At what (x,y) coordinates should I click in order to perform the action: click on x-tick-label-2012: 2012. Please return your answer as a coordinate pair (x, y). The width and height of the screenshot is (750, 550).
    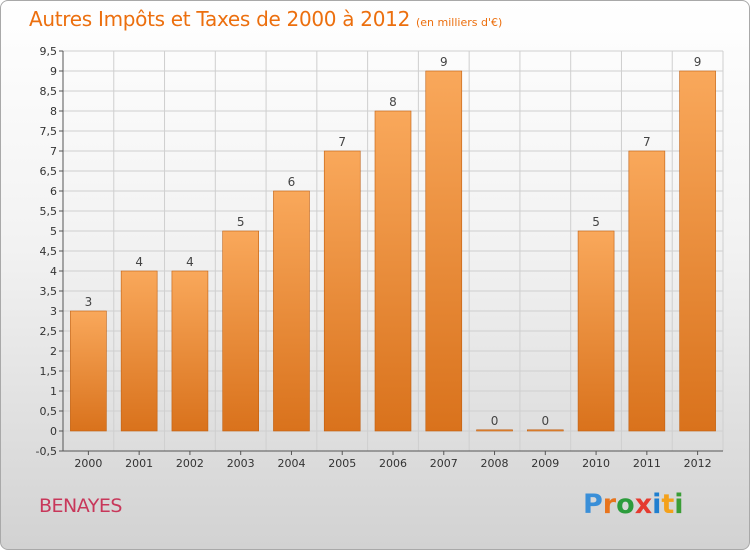
    Looking at the image, I should click on (698, 463).